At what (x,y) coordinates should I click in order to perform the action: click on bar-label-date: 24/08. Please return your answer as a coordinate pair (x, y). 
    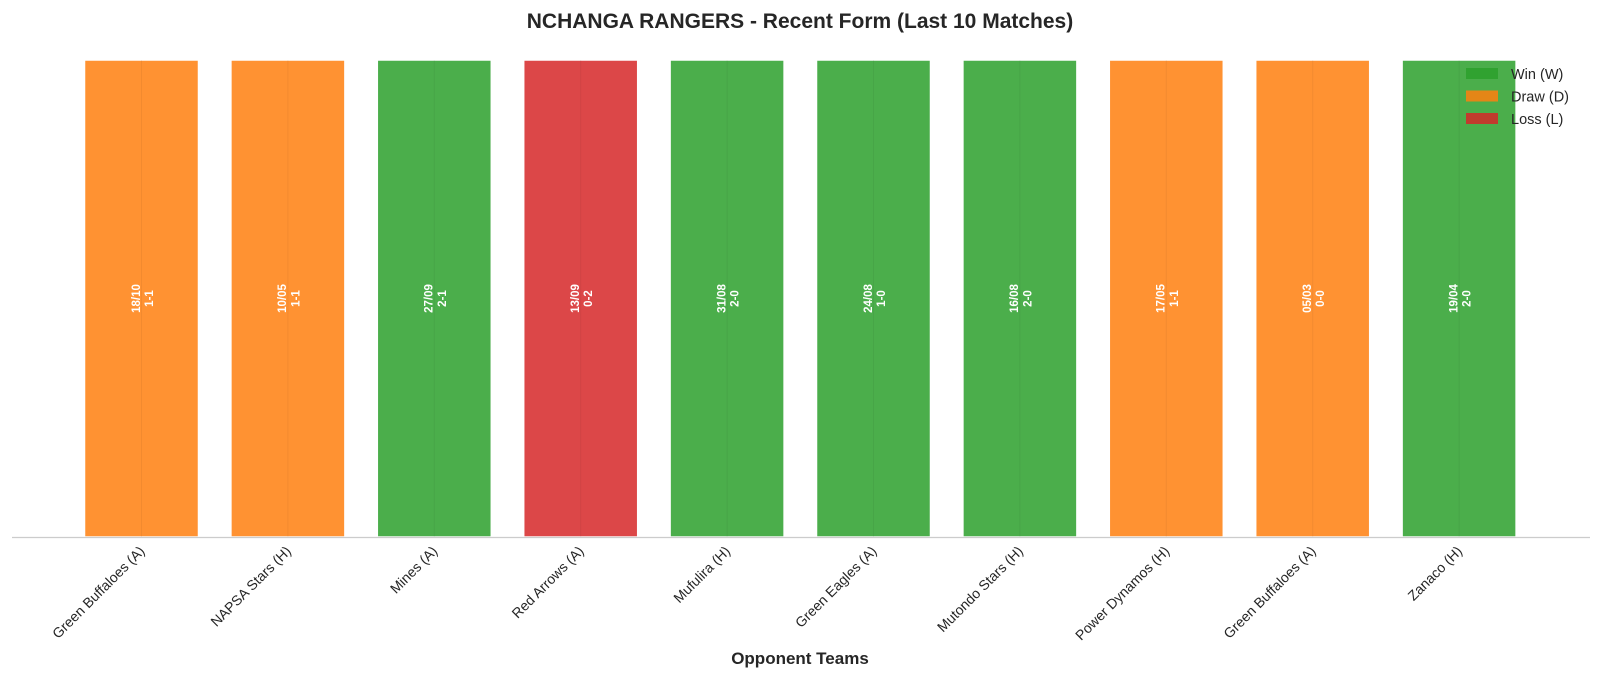
    Looking at the image, I should click on (869, 298).